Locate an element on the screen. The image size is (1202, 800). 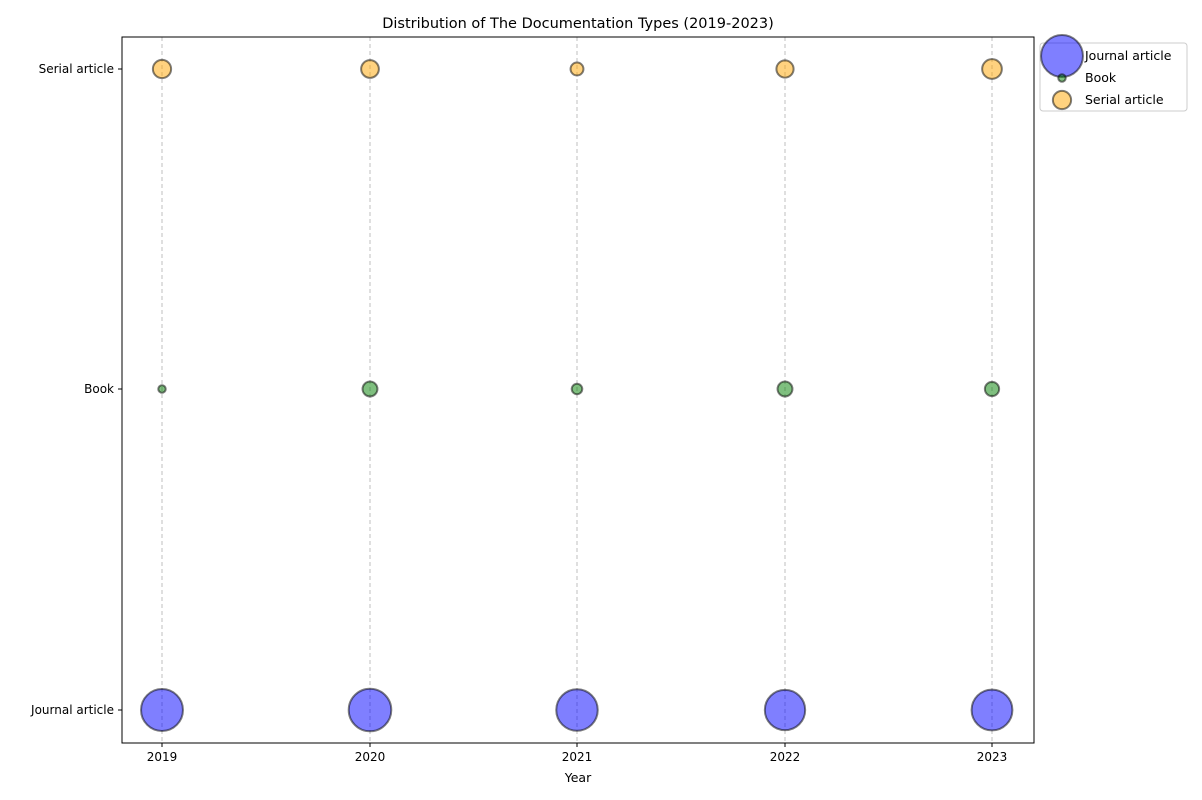
legend-label: Journal article is located at coordinates (1128, 55).